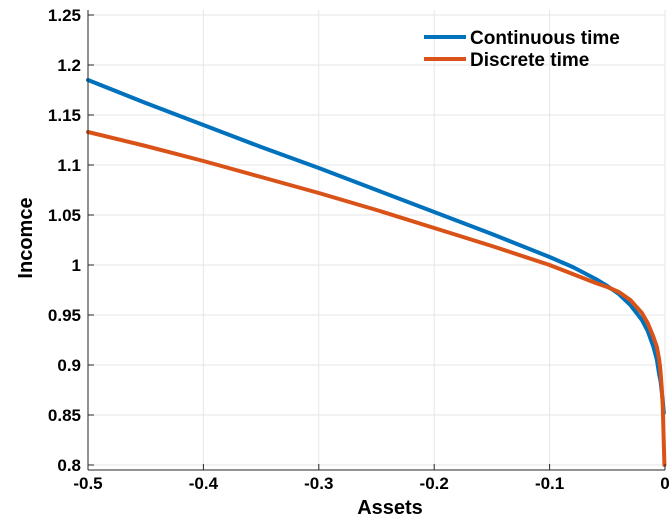 The image size is (669, 520). I want to click on y-tick-label: 1.2, so click(69, 65).